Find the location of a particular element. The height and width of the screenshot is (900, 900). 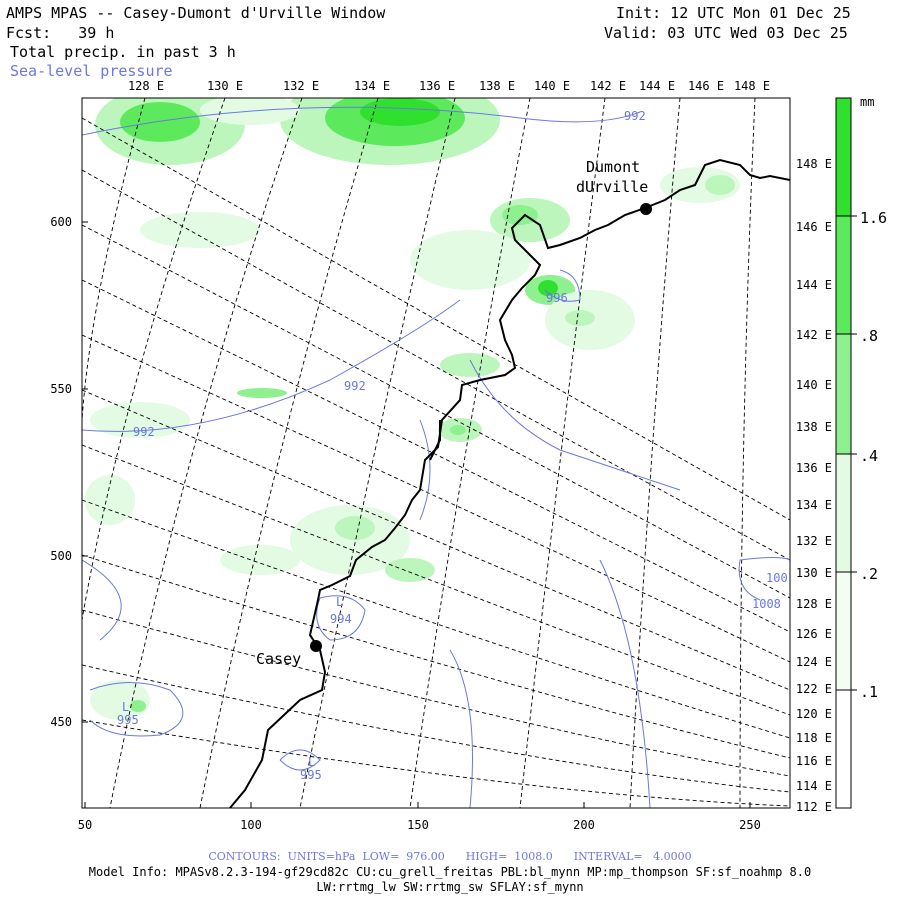

colorbar-label: .2 is located at coordinates (869, 574).